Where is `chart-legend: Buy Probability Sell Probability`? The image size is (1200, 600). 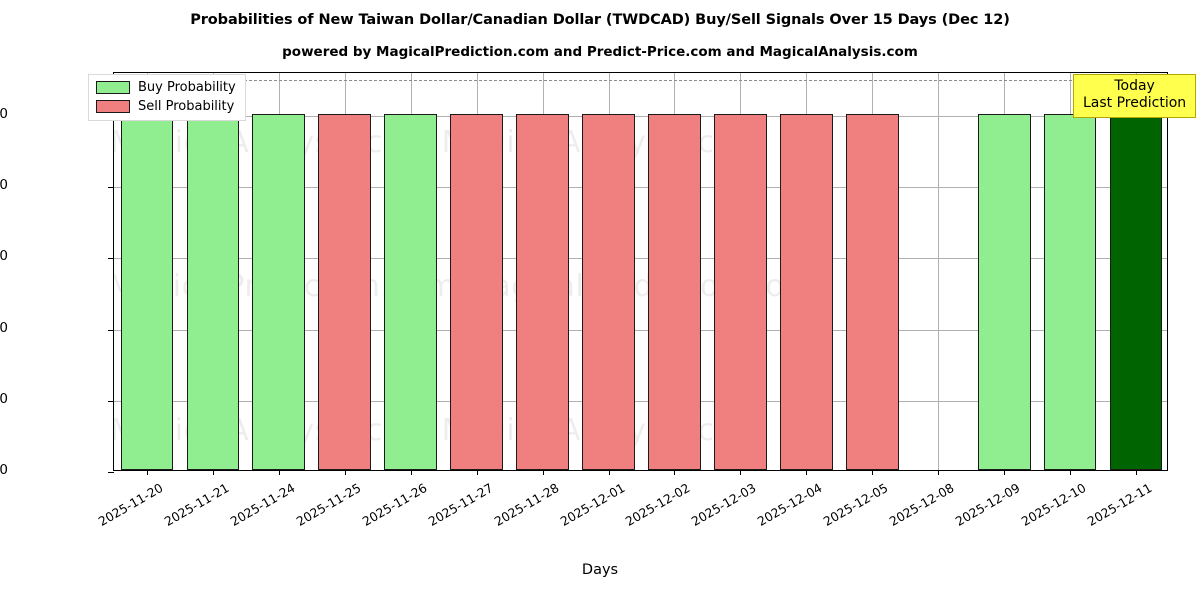 chart-legend: Buy Probability Sell Probability is located at coordinates (167, 97).